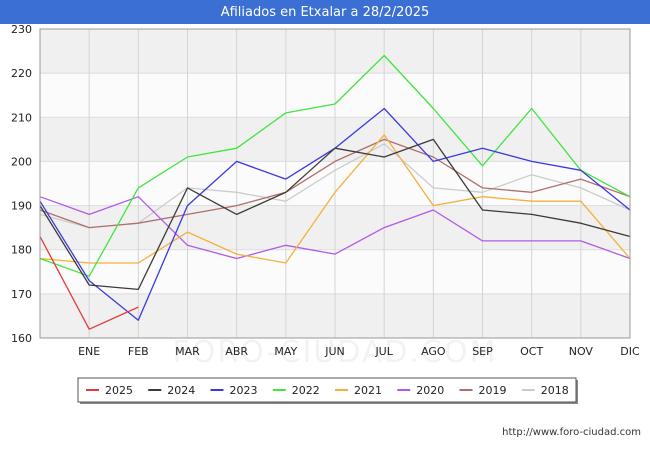 This screenshot has height=450, width=650. I want to click on x-tick-label: ABR, so click(236, 351).